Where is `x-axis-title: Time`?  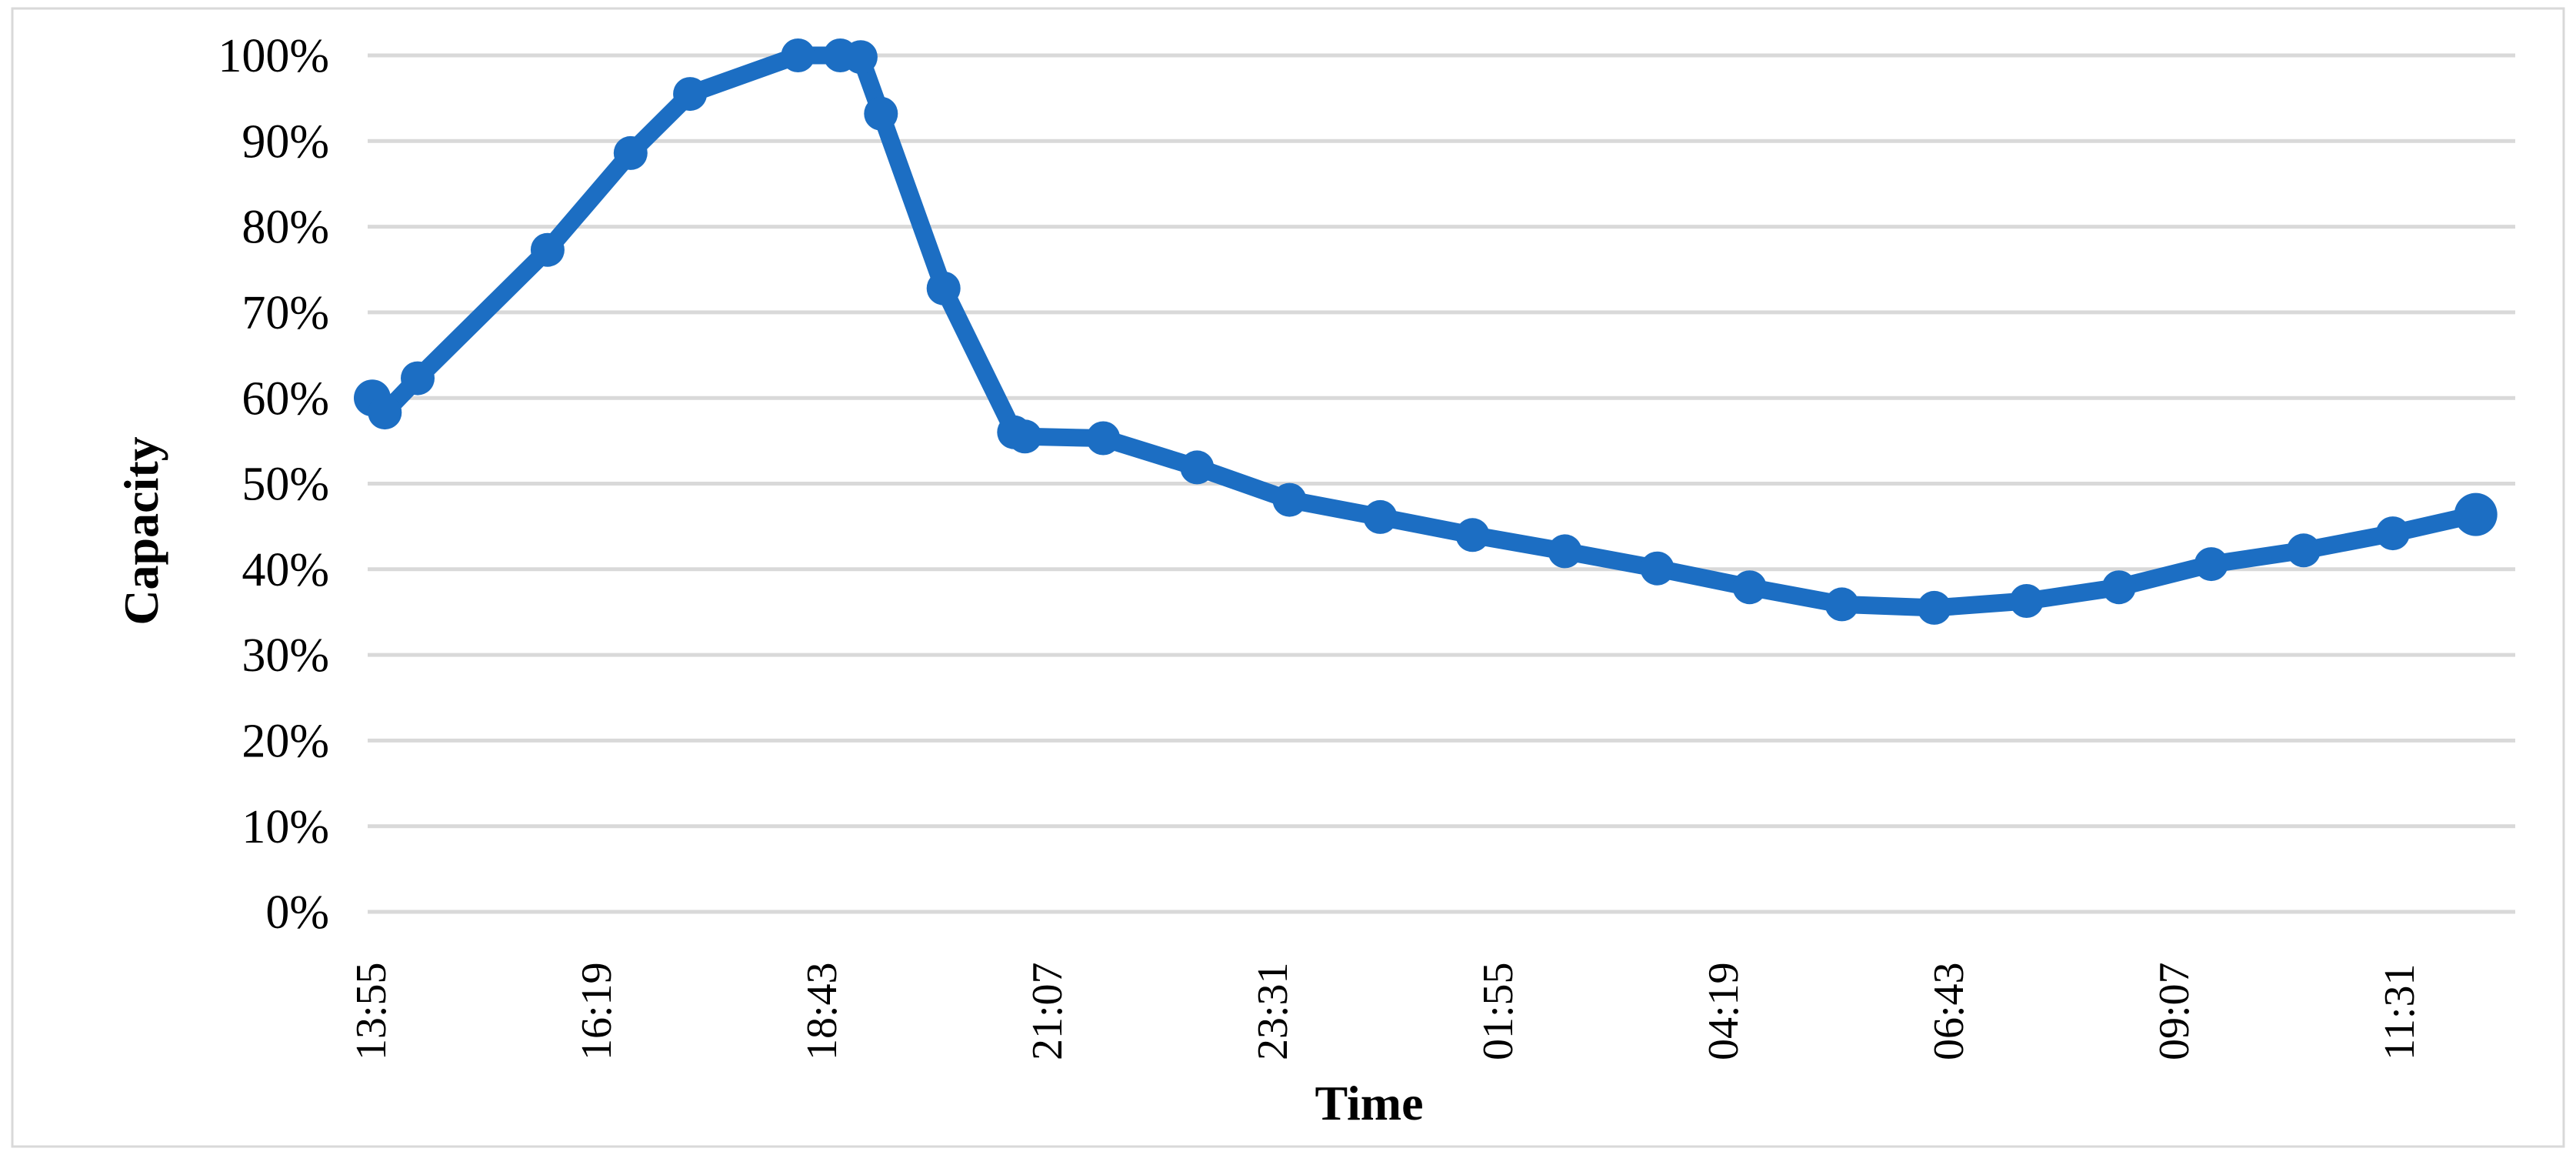 x-axis-title: Time is located at coordinates (1369, 1103).